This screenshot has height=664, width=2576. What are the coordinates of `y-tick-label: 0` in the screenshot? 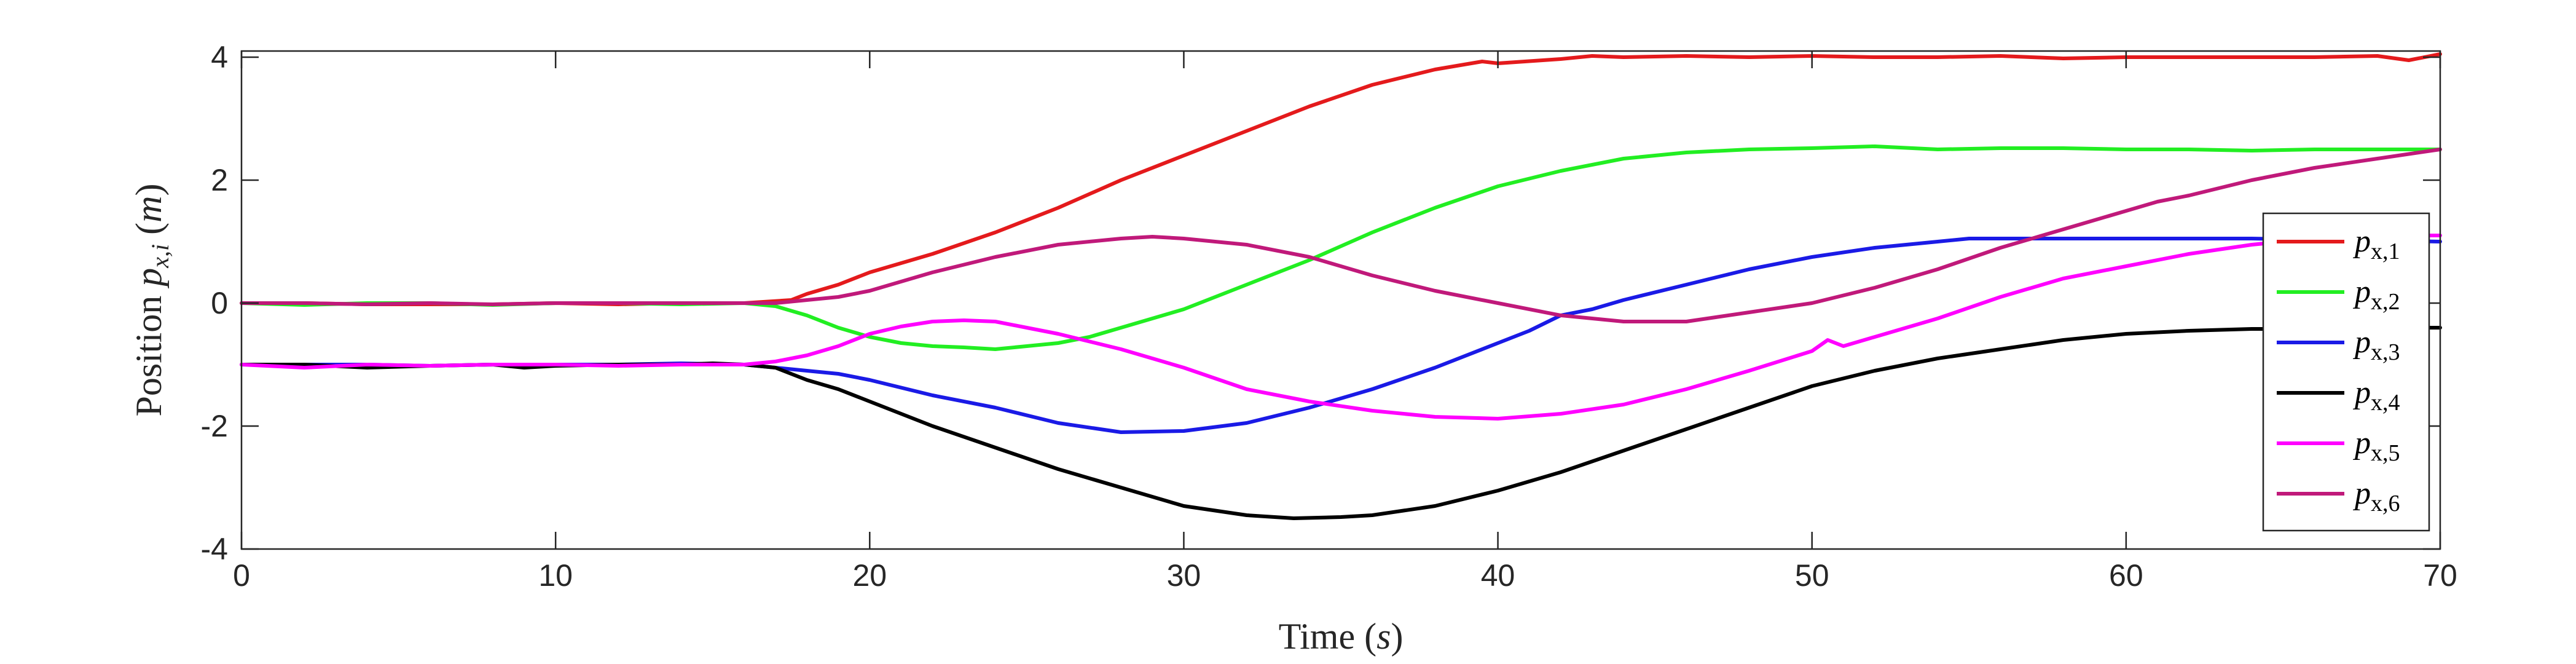 It's located at (219, 303).